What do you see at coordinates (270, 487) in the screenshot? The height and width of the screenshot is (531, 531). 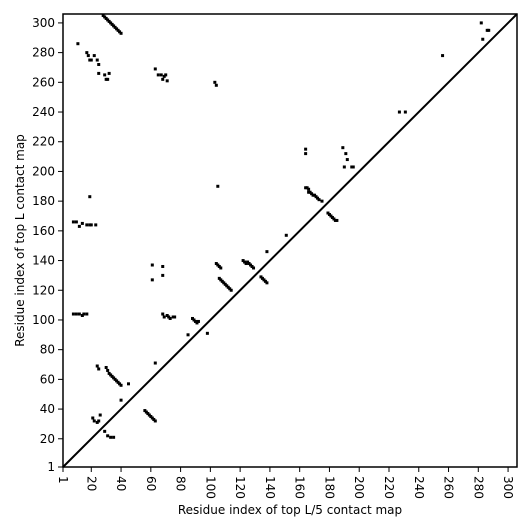 I see `x-tick-label: 140` at bounding box center [270, 487].